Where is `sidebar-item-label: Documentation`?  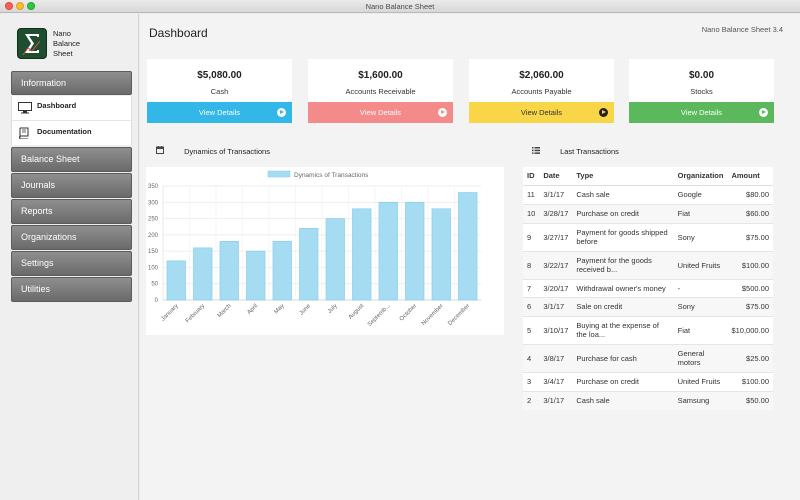 sidebar-item-label: Documentation is located at coordinates (64, 131).